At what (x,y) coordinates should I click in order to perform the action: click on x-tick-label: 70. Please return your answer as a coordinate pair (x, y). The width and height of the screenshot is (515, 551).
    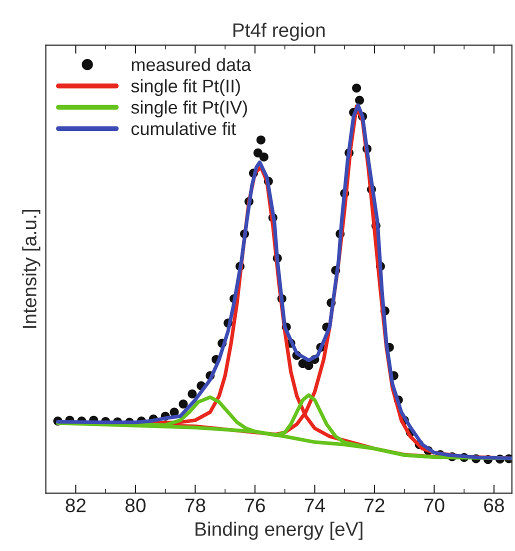
    Looking at the image, I should click on (434, 505).